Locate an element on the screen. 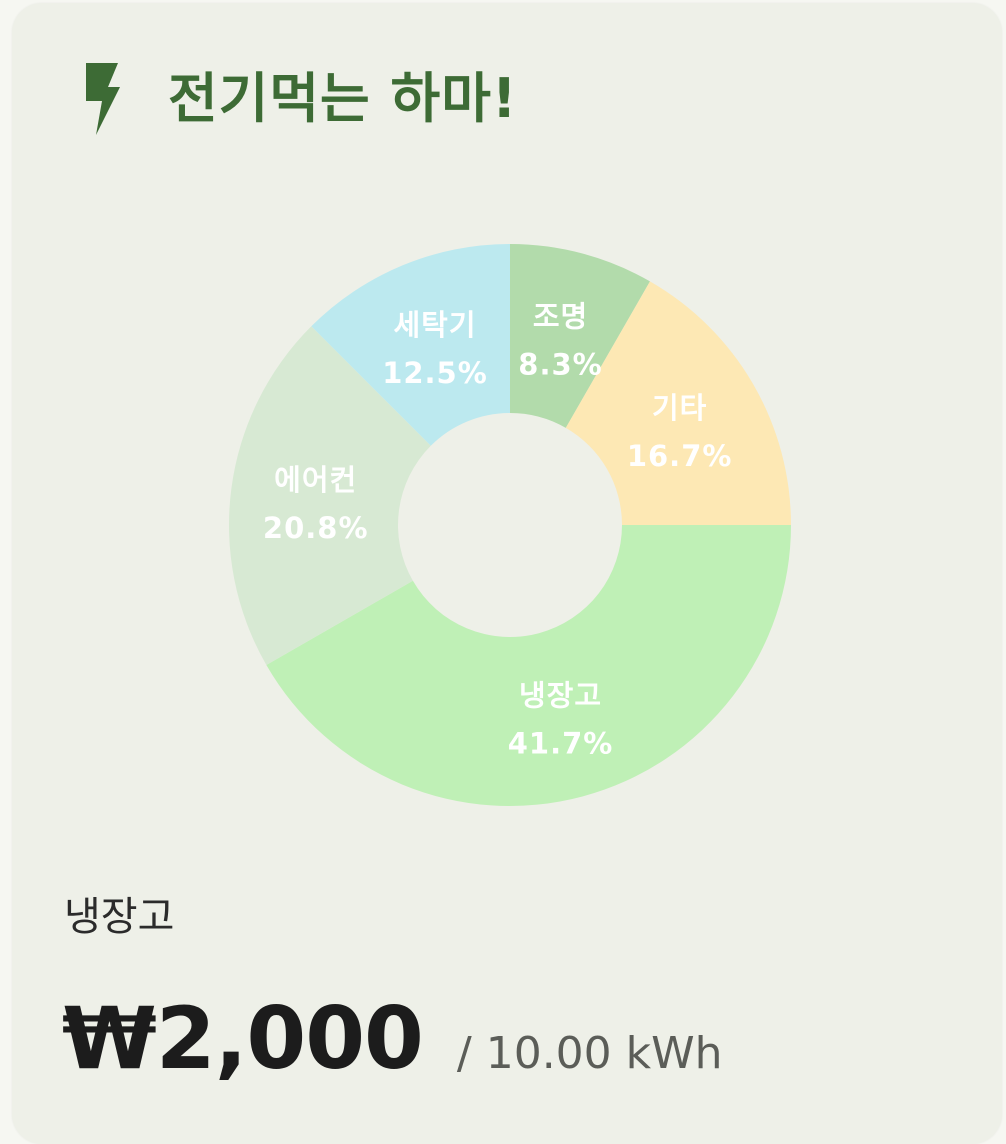  slice-name-label: 조명 is located at coordinates (560, 317).